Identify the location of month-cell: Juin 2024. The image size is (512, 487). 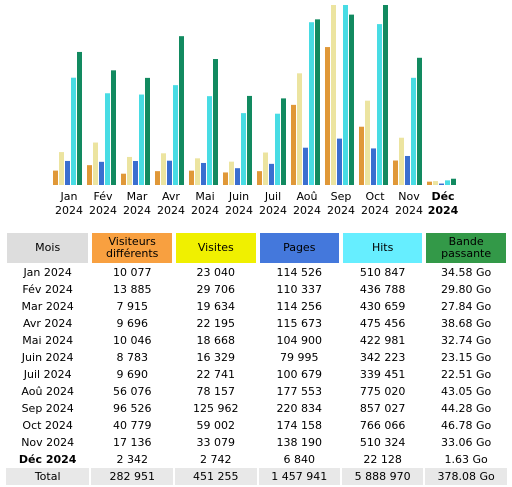
(47, 357).